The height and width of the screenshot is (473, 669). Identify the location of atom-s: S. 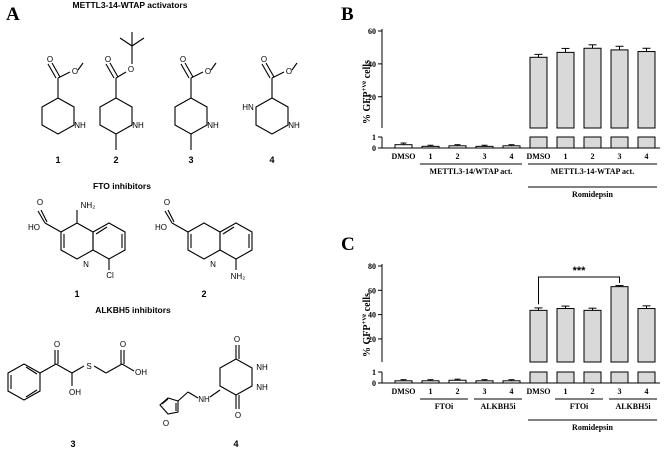
(88, 366).